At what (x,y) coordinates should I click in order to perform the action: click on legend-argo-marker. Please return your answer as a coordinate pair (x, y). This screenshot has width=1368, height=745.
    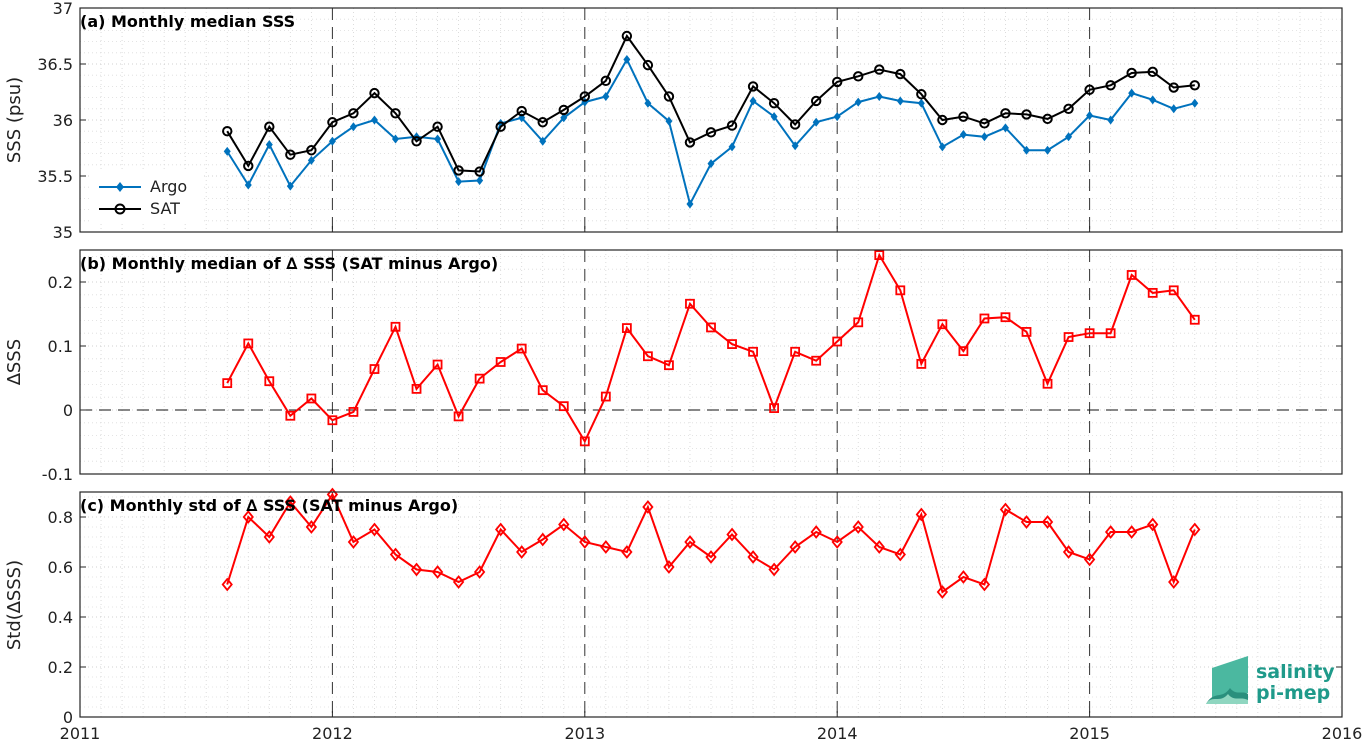
    Looking at the image, I should click on (120, 187).